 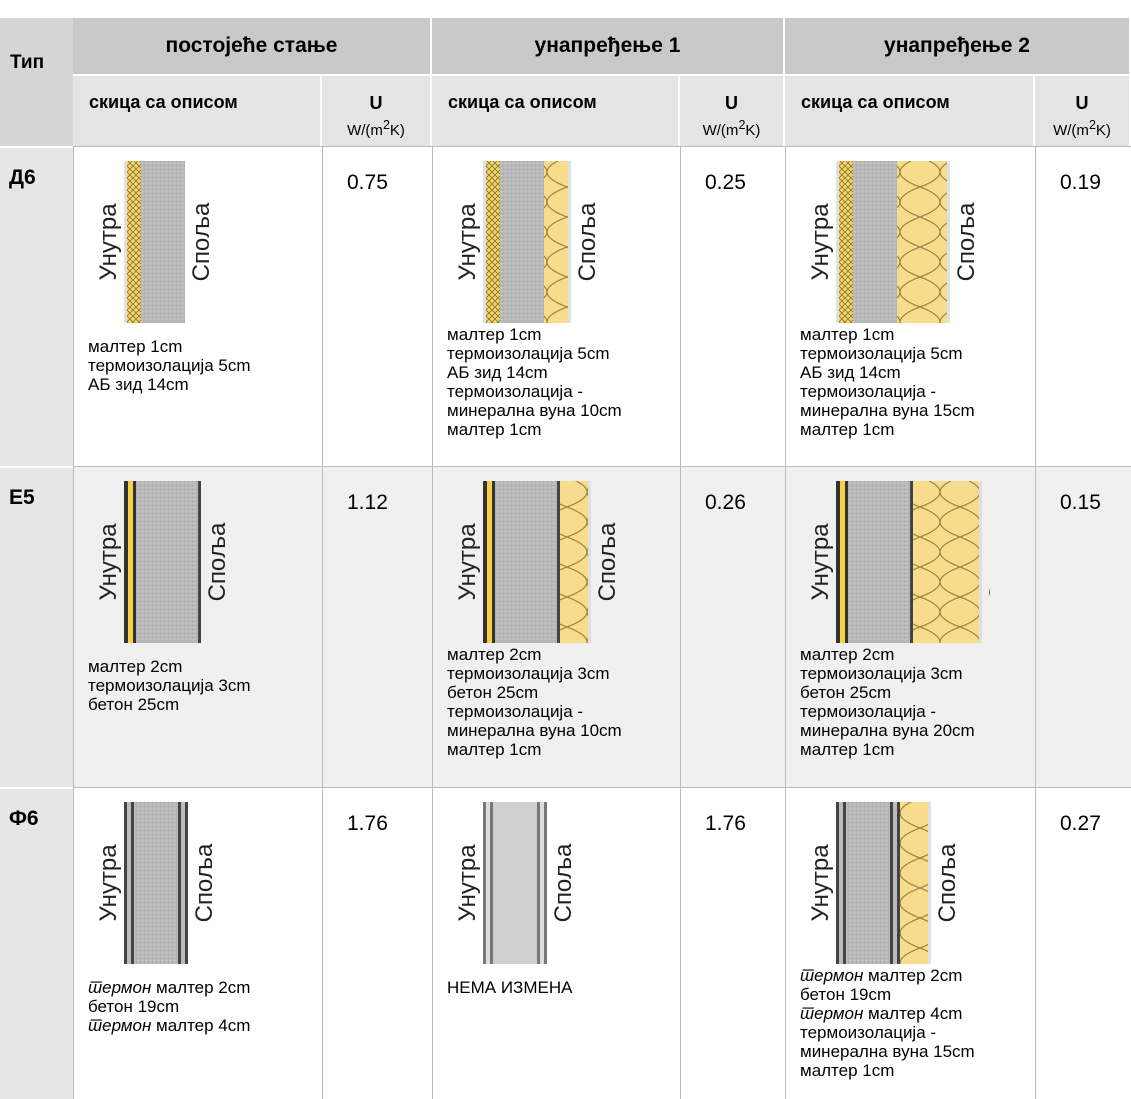 What do you see at coordinates (887, 730) in the screenshot?
I see `description-text: минерална вуна 20cm` at bounding box center [887, 730].